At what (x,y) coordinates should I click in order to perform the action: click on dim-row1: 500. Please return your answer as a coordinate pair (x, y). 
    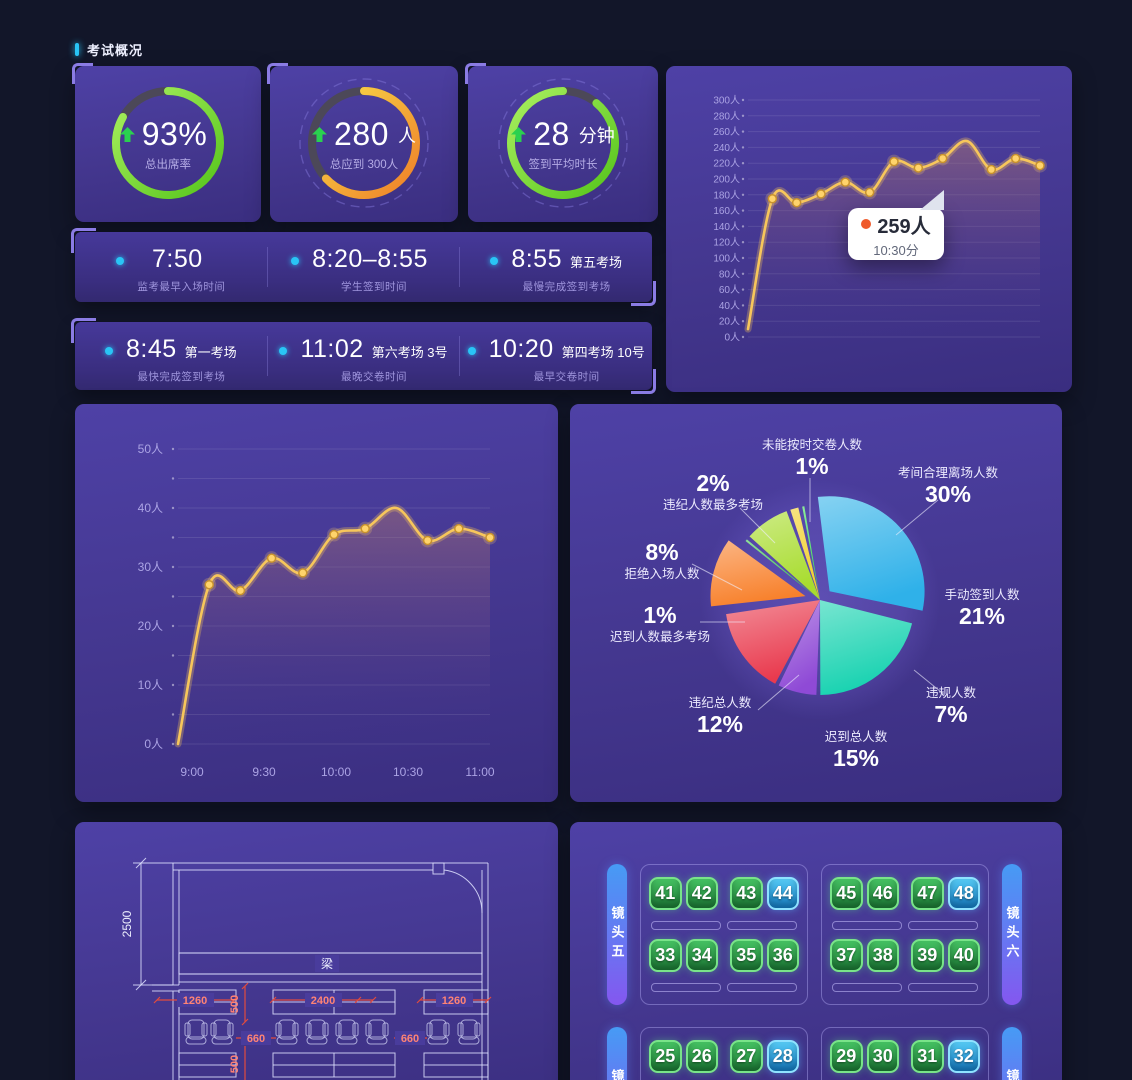
    Looking at the image, I should click on (235, 1004).